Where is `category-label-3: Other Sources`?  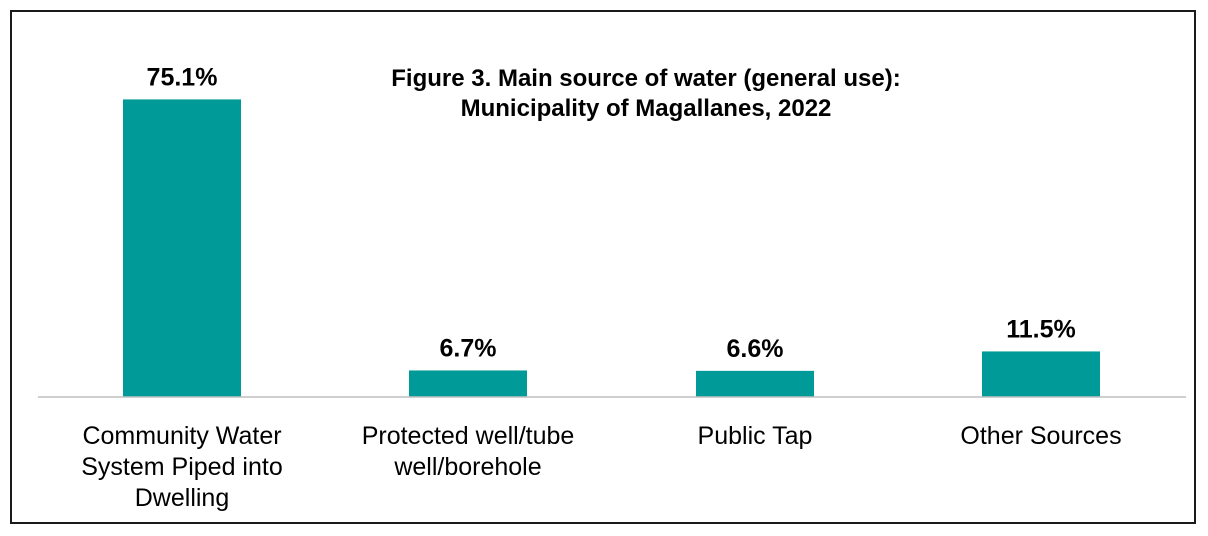 category-label-3: Other Sources is located at coordinates (1040, 436).